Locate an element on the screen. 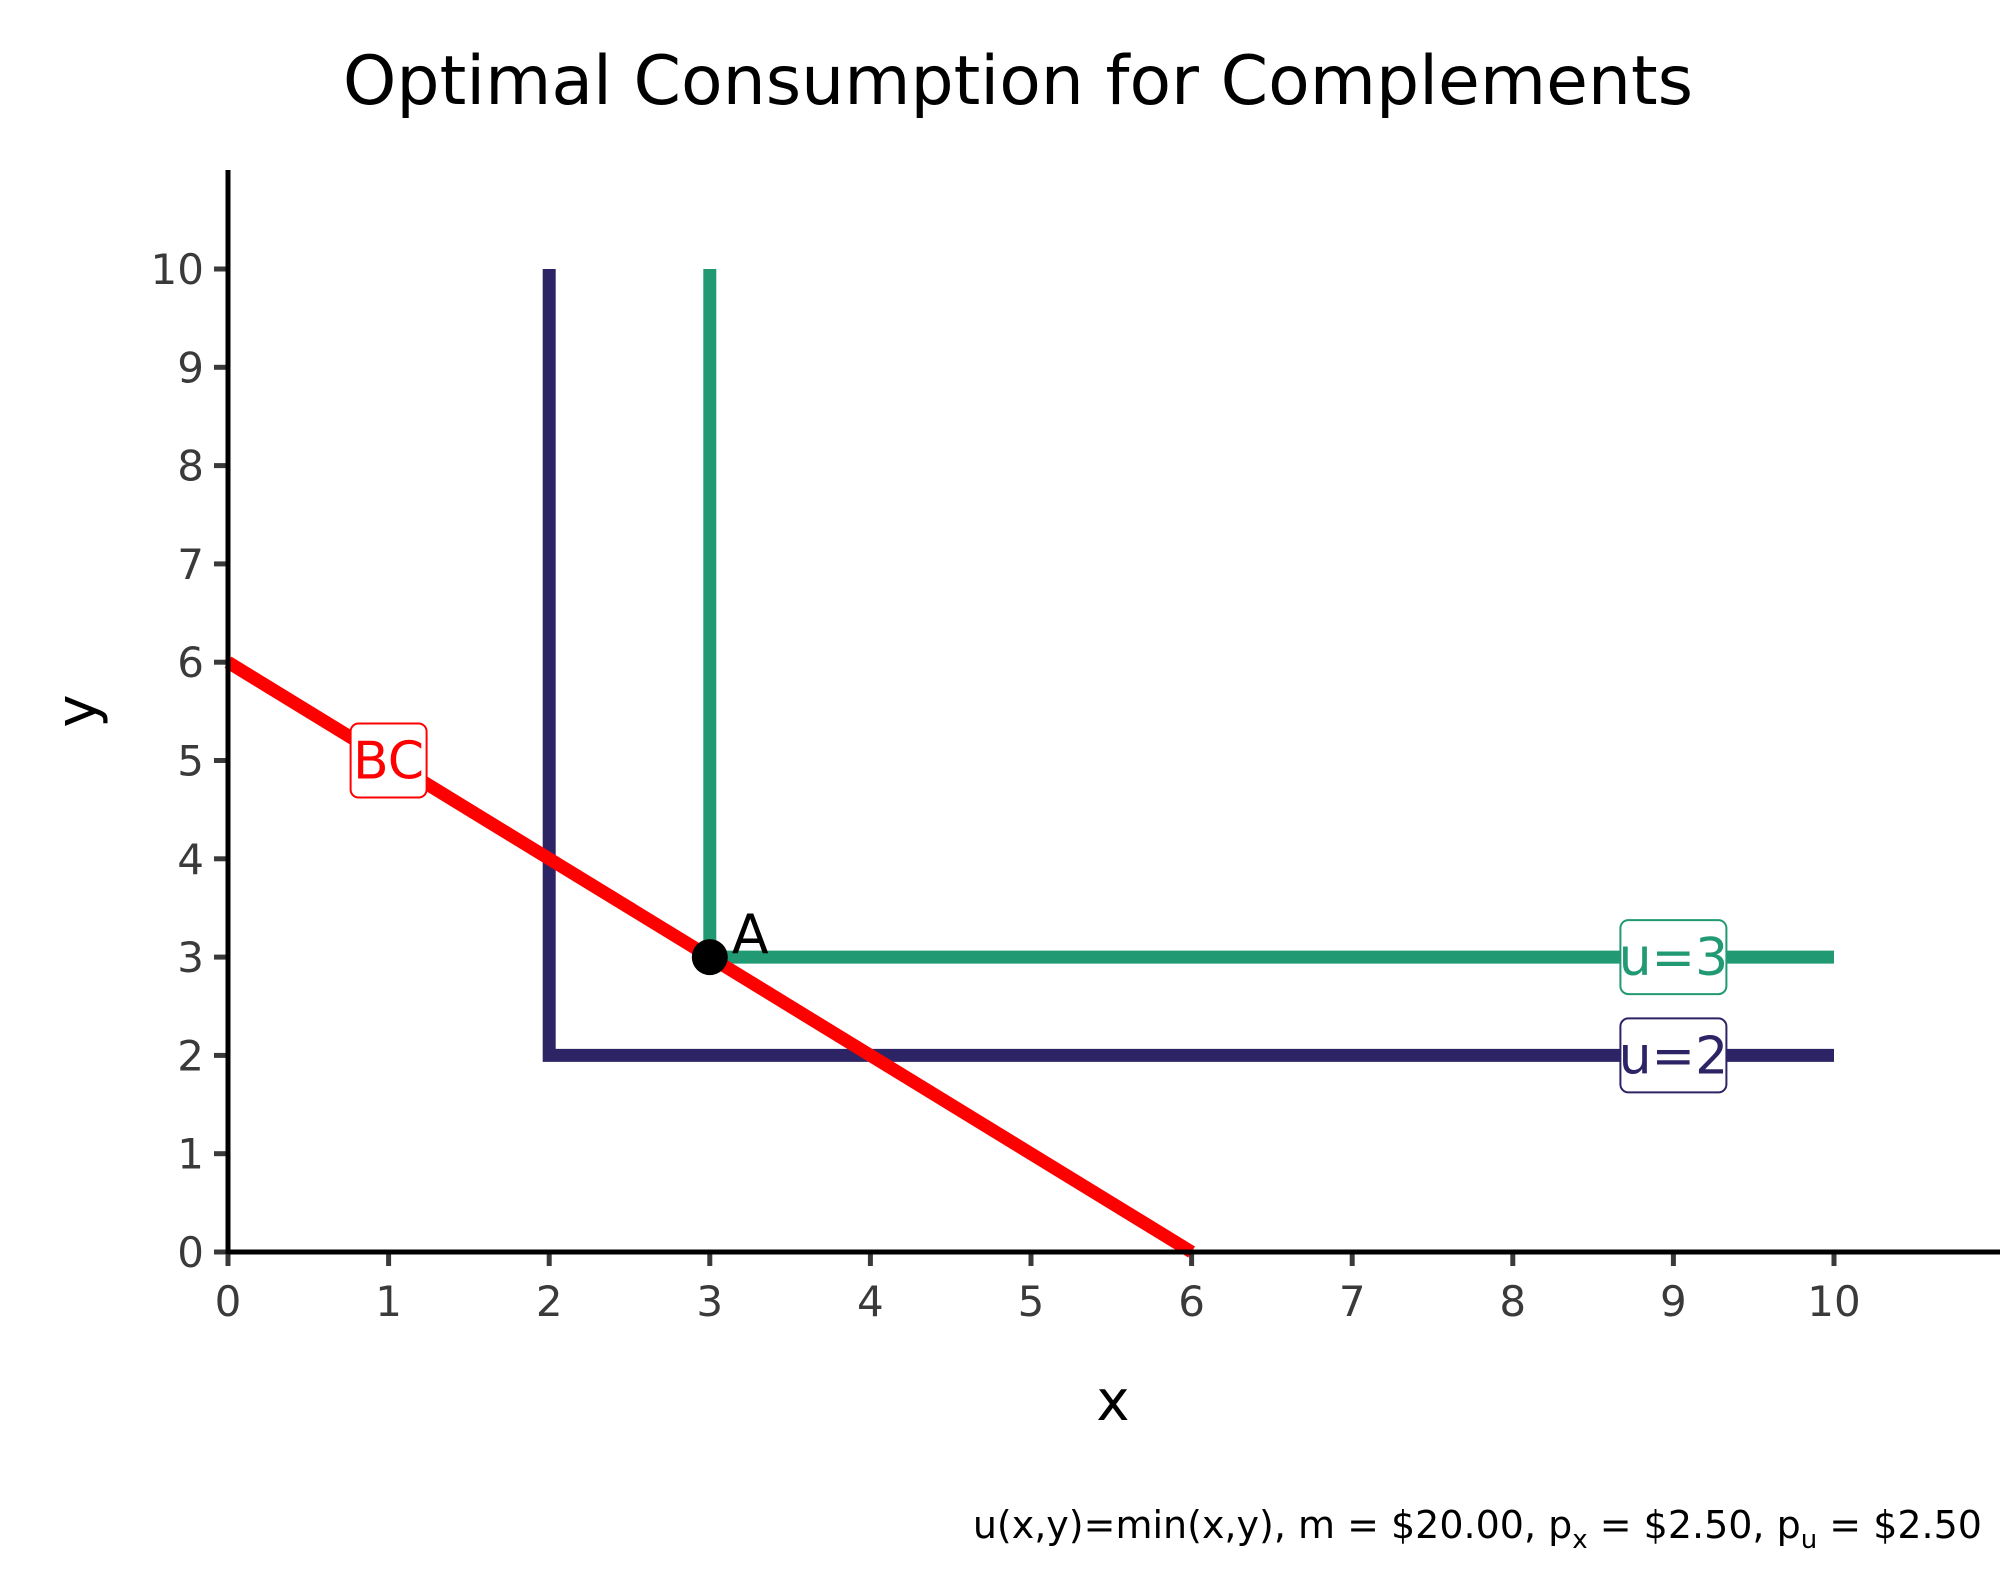  y-tick-label: 4 is located at coordinates (190, 859).